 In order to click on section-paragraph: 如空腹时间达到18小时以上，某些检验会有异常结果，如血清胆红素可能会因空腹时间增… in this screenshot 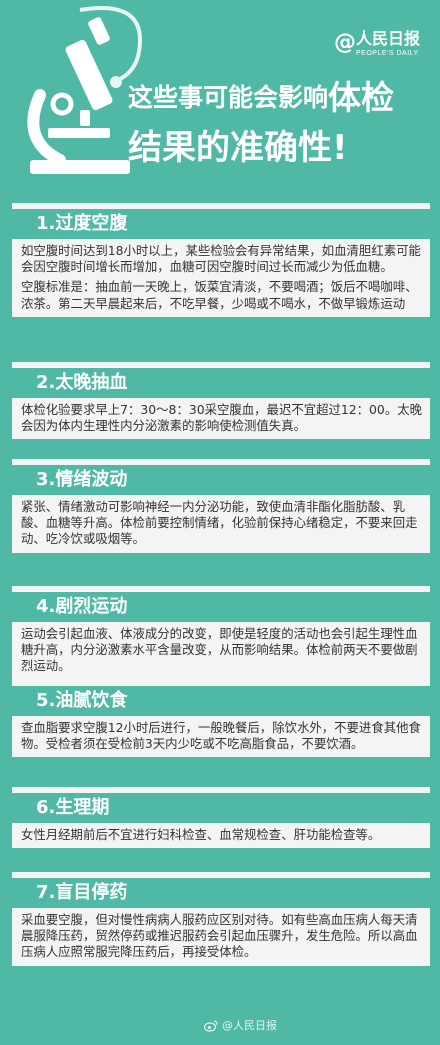, I will do `click(221, 259)`.